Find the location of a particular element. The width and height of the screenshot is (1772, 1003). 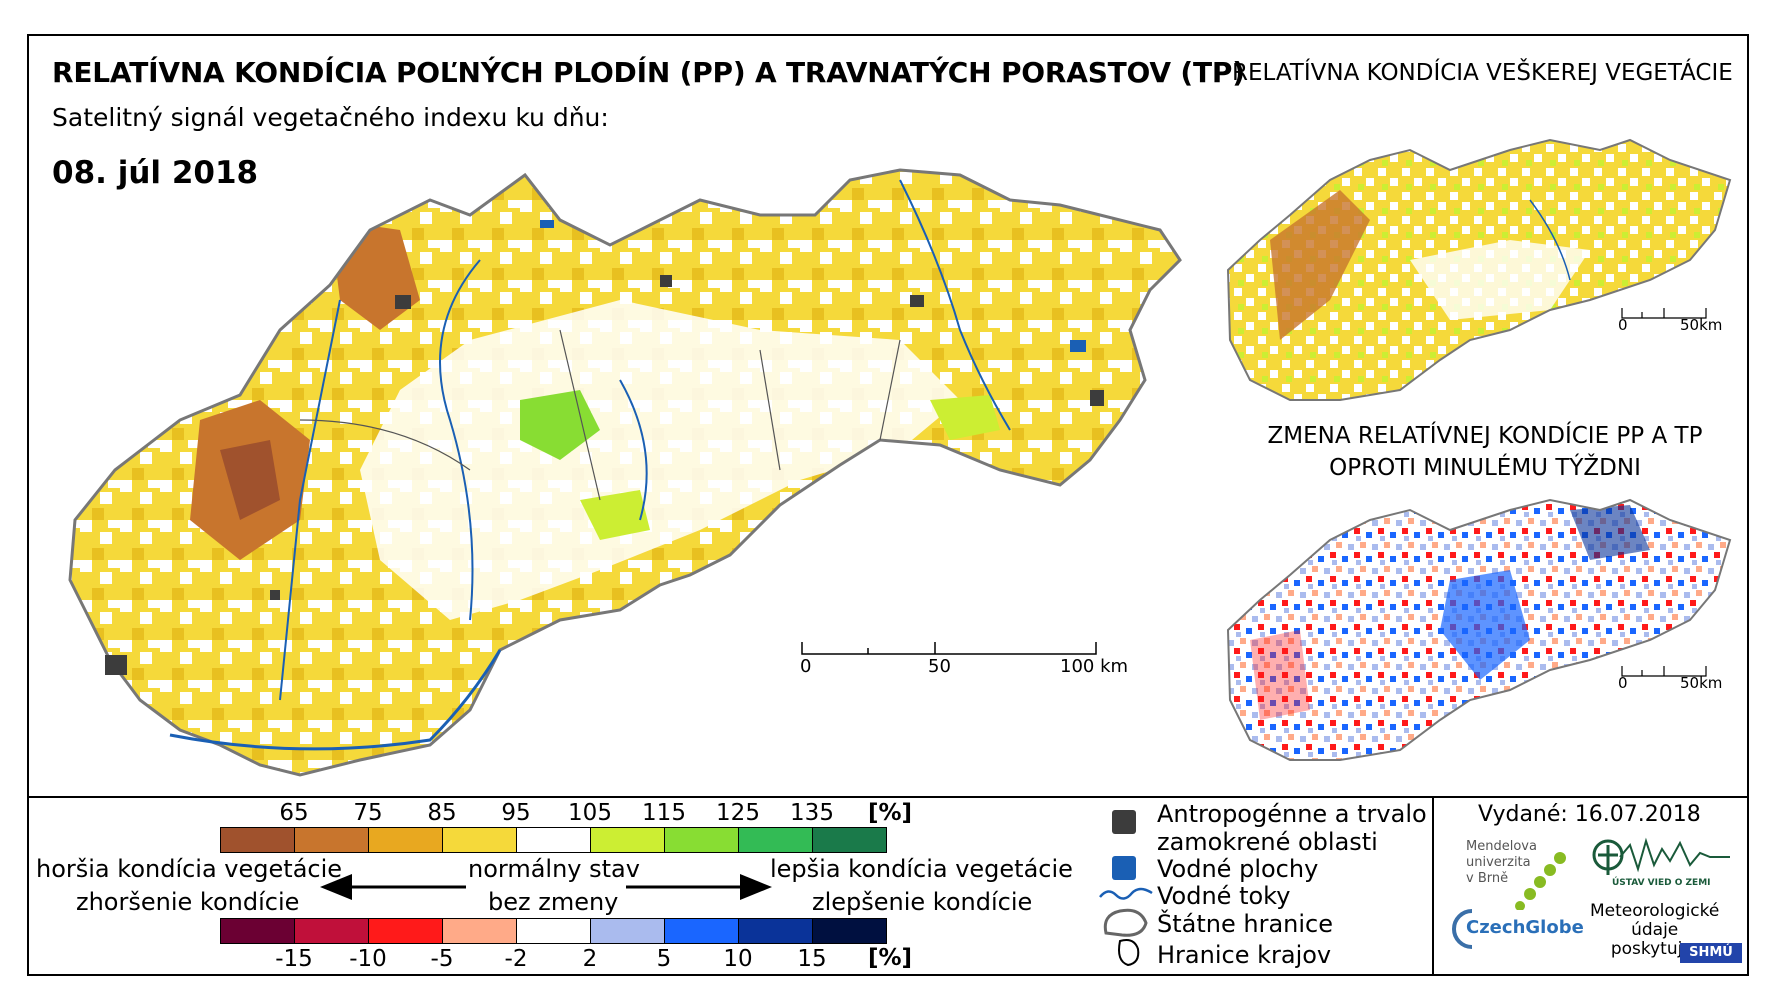

no-change-label: bez zmeny is located at coordinates (553, 902).